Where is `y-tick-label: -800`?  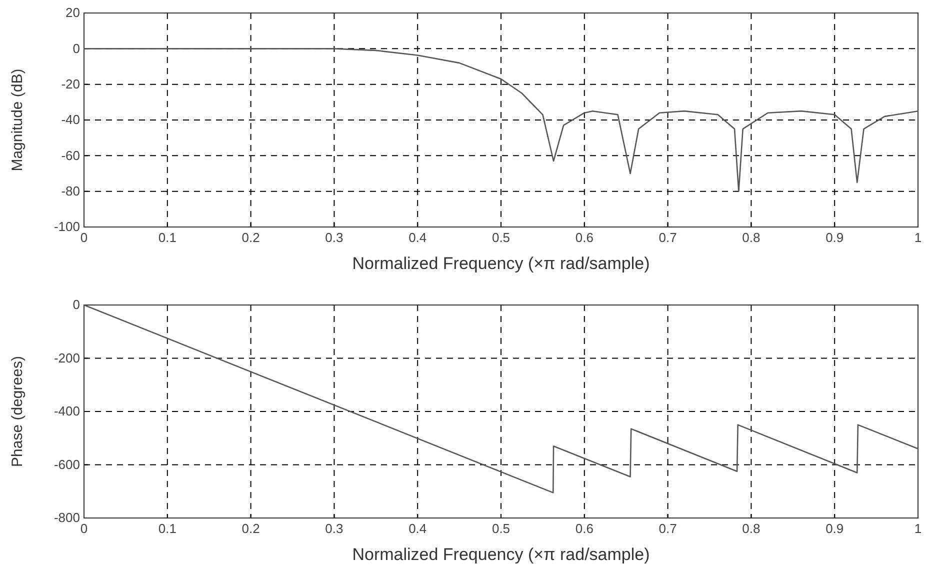 y-tick-label: -800 is located at coordinates (67, 518).